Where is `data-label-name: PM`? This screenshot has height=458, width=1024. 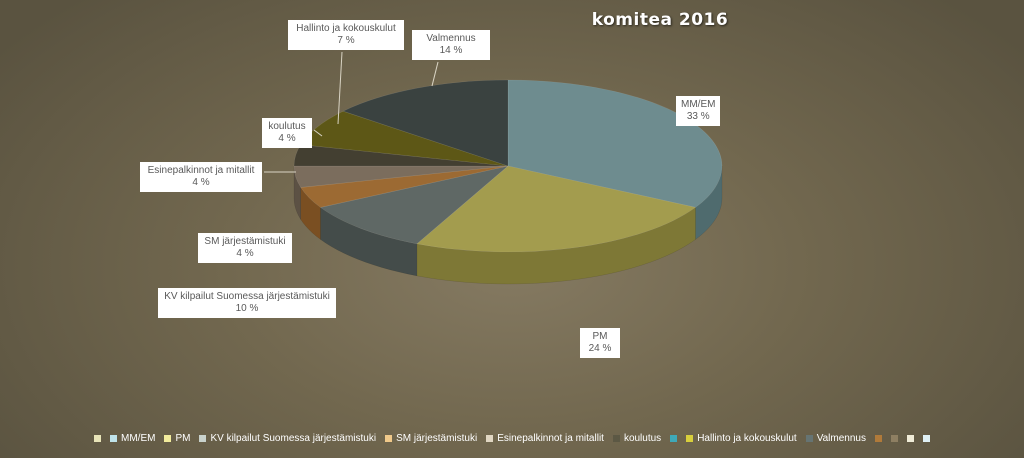 data-label-name: PM is located at coordinates (600, 336).